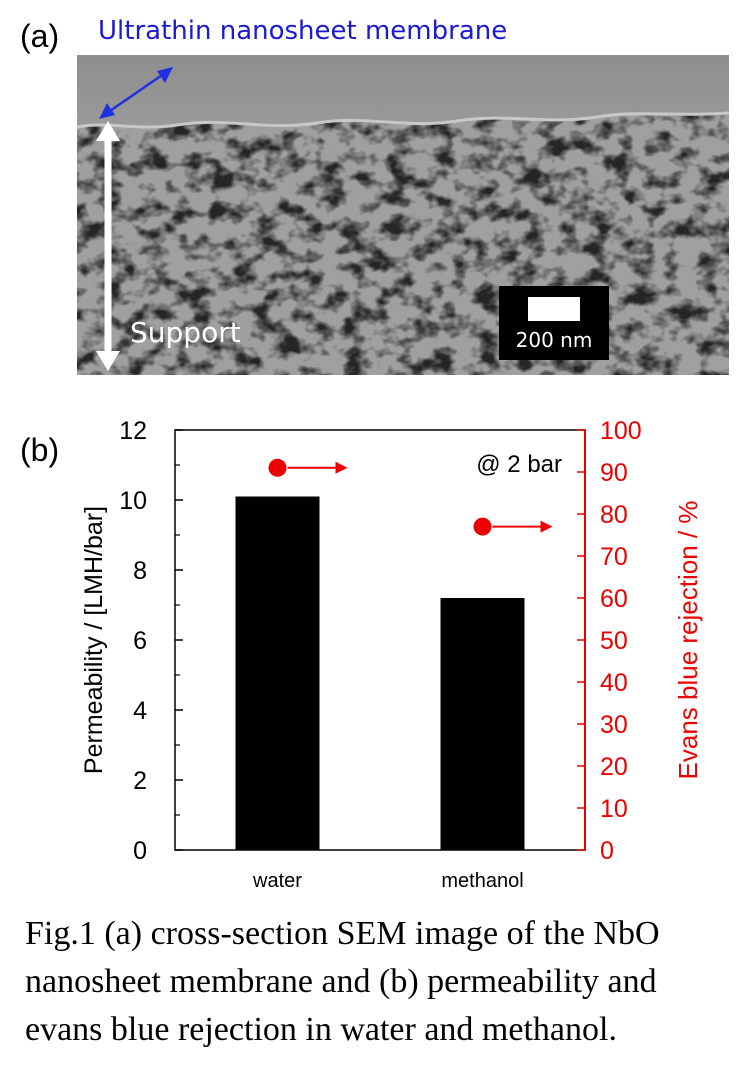  What do you see at coordinates (688, 640) in the screenshot?
I see `y2-axis-label: Evans blue rejection / %` at bounding box center [688, 640].